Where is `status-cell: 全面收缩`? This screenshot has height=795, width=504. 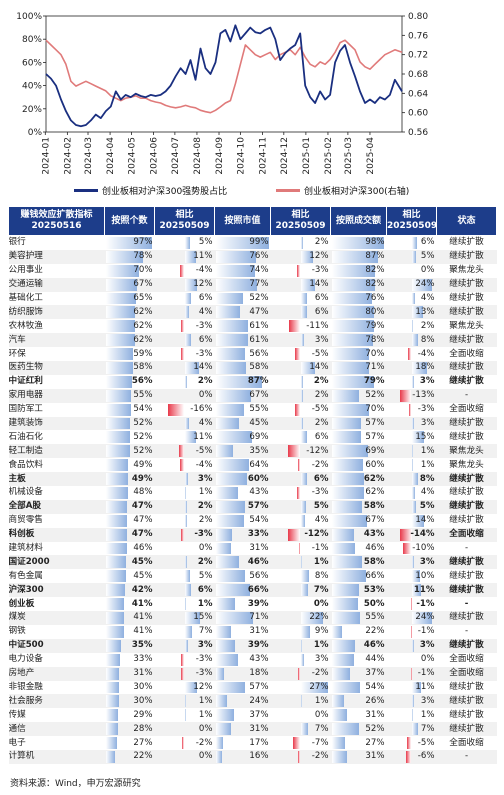
status-cell: 全面收缩 is located at coordinates (466, 534).